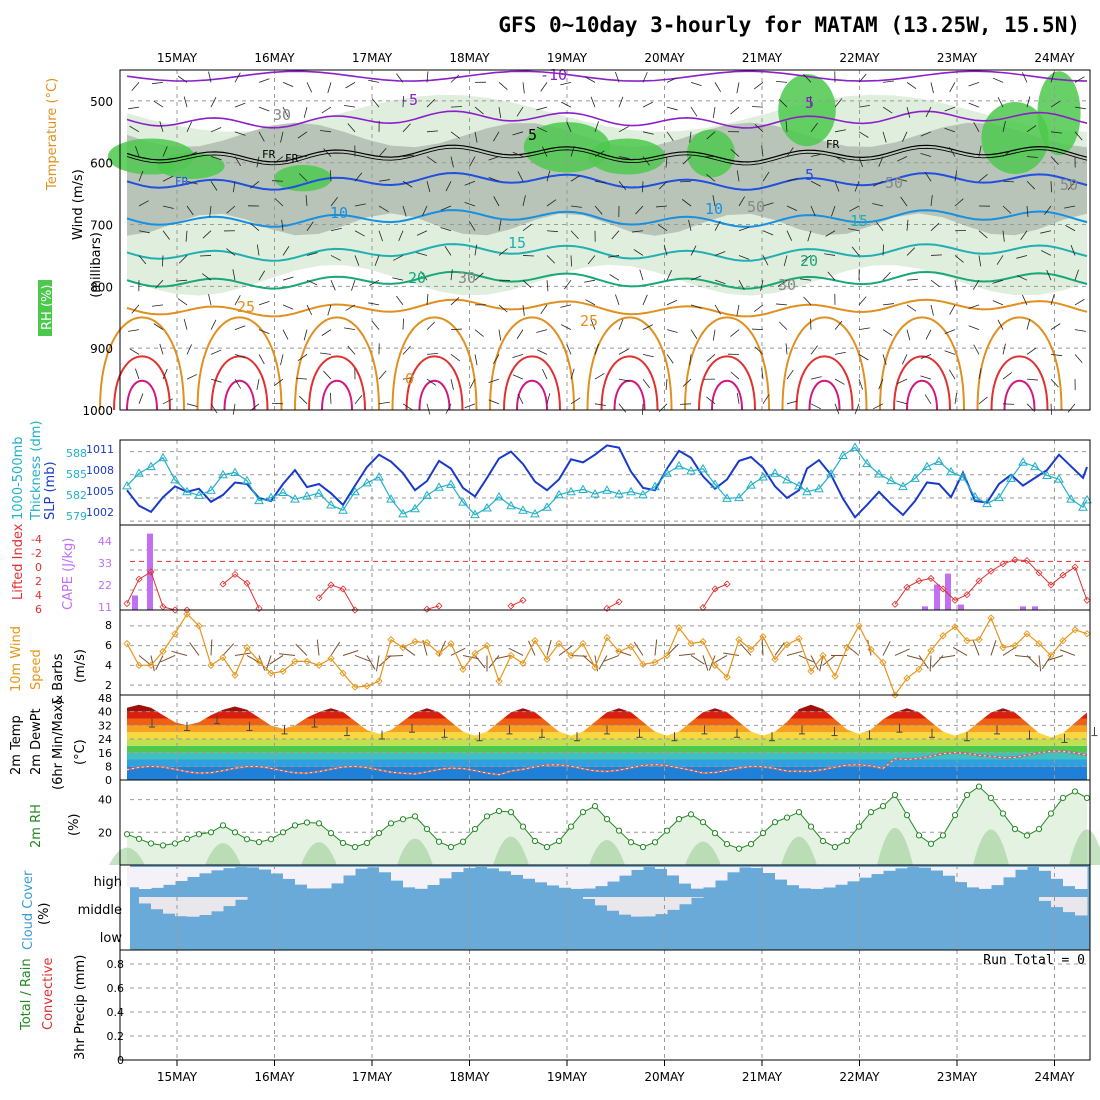 Image resolution: width=1100 pixels, height=1100 pixels. Describe the element at coordinates (105, 725) in the screenshot. I see `ytick-label: 32` at that location.